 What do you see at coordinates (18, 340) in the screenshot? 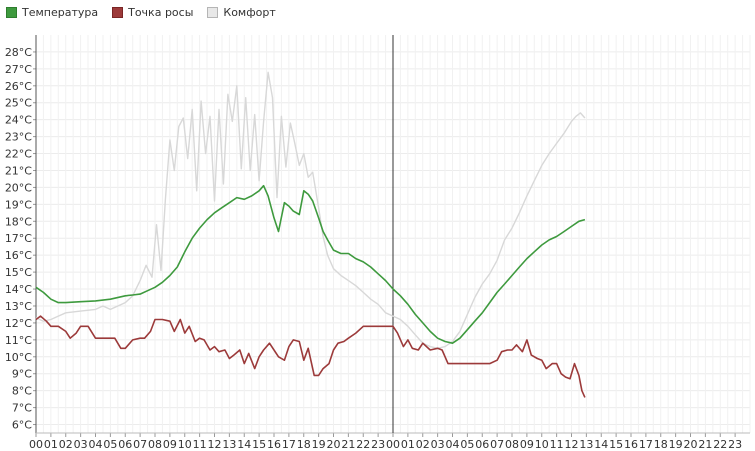
I see `y-tick-label: 11°C` at bounding box center [18, 340].